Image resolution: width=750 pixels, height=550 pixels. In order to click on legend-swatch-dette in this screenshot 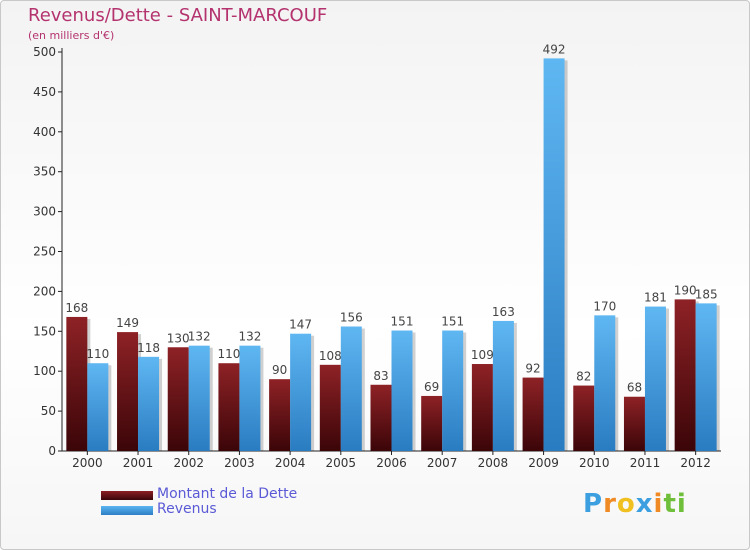, I will do `click(127, 495)`.